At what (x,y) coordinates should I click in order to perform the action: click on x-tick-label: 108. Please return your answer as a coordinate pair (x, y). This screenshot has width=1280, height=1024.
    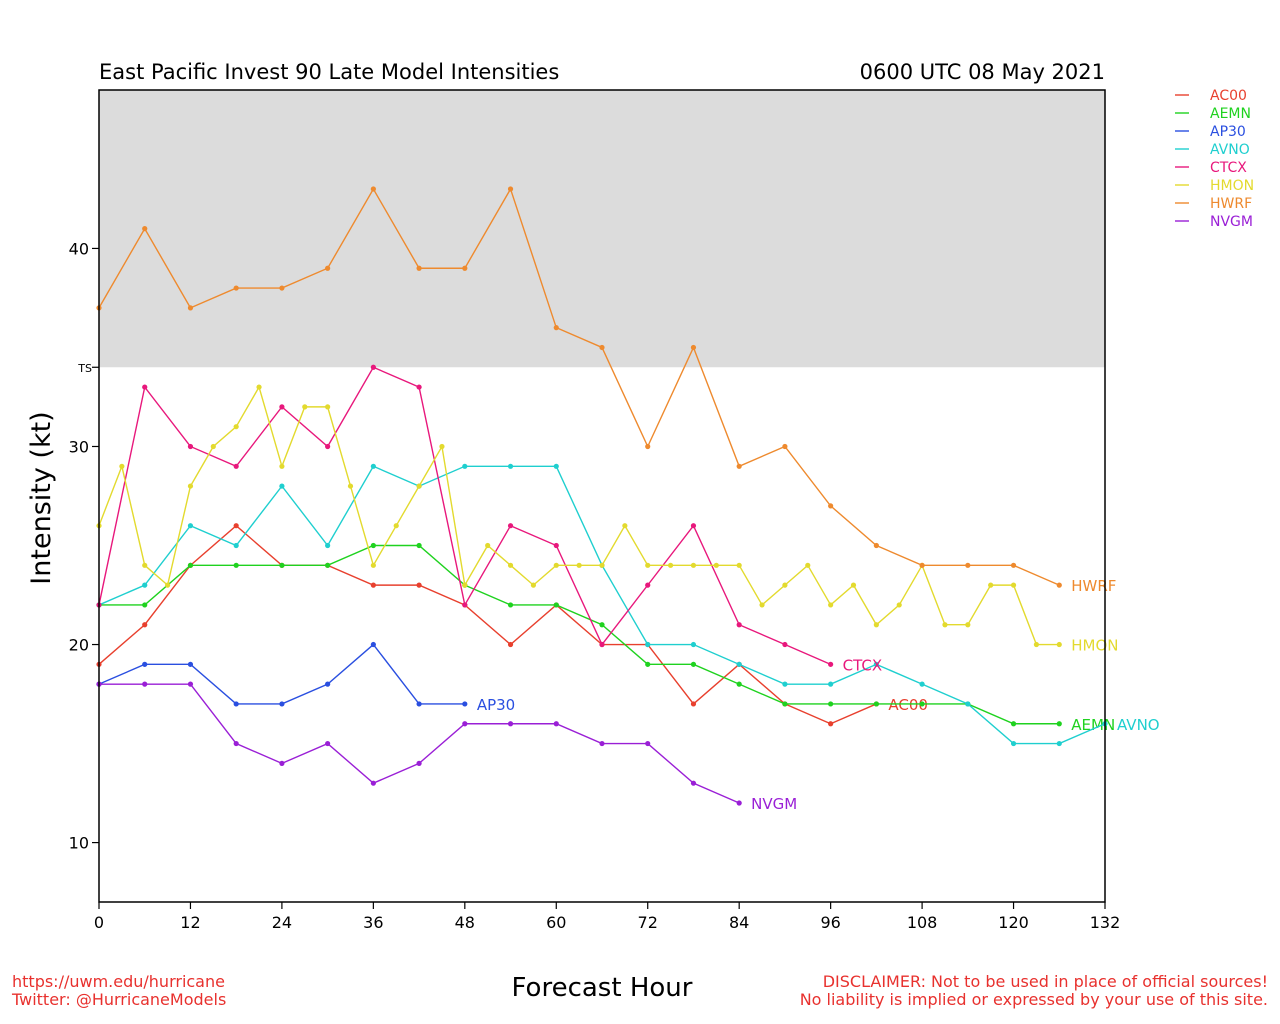
    Looking at the image, I should click on (922, 922).